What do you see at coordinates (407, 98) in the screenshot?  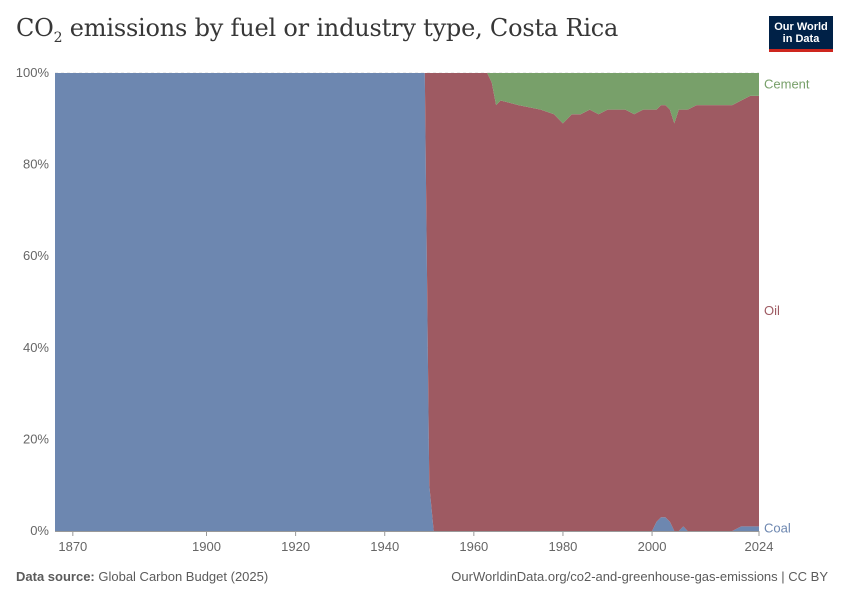 I see `area-cement` at bounding box center [407, 98].